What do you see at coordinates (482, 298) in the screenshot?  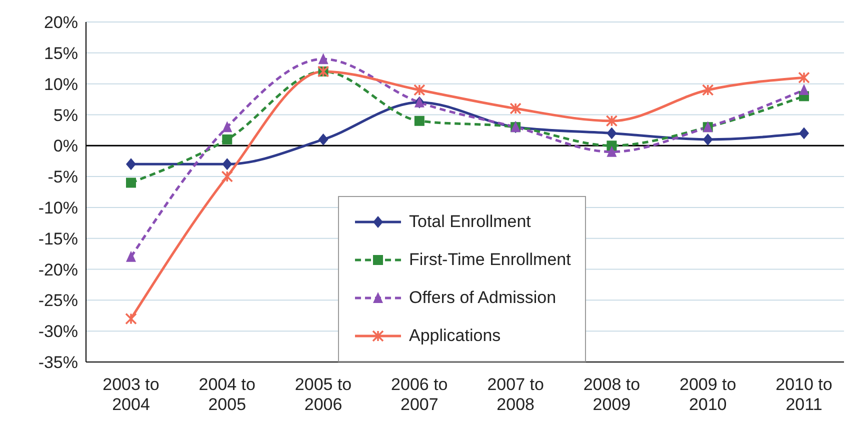 I see `legend-label: Offers of Admission` at bounding box center [482, 298].